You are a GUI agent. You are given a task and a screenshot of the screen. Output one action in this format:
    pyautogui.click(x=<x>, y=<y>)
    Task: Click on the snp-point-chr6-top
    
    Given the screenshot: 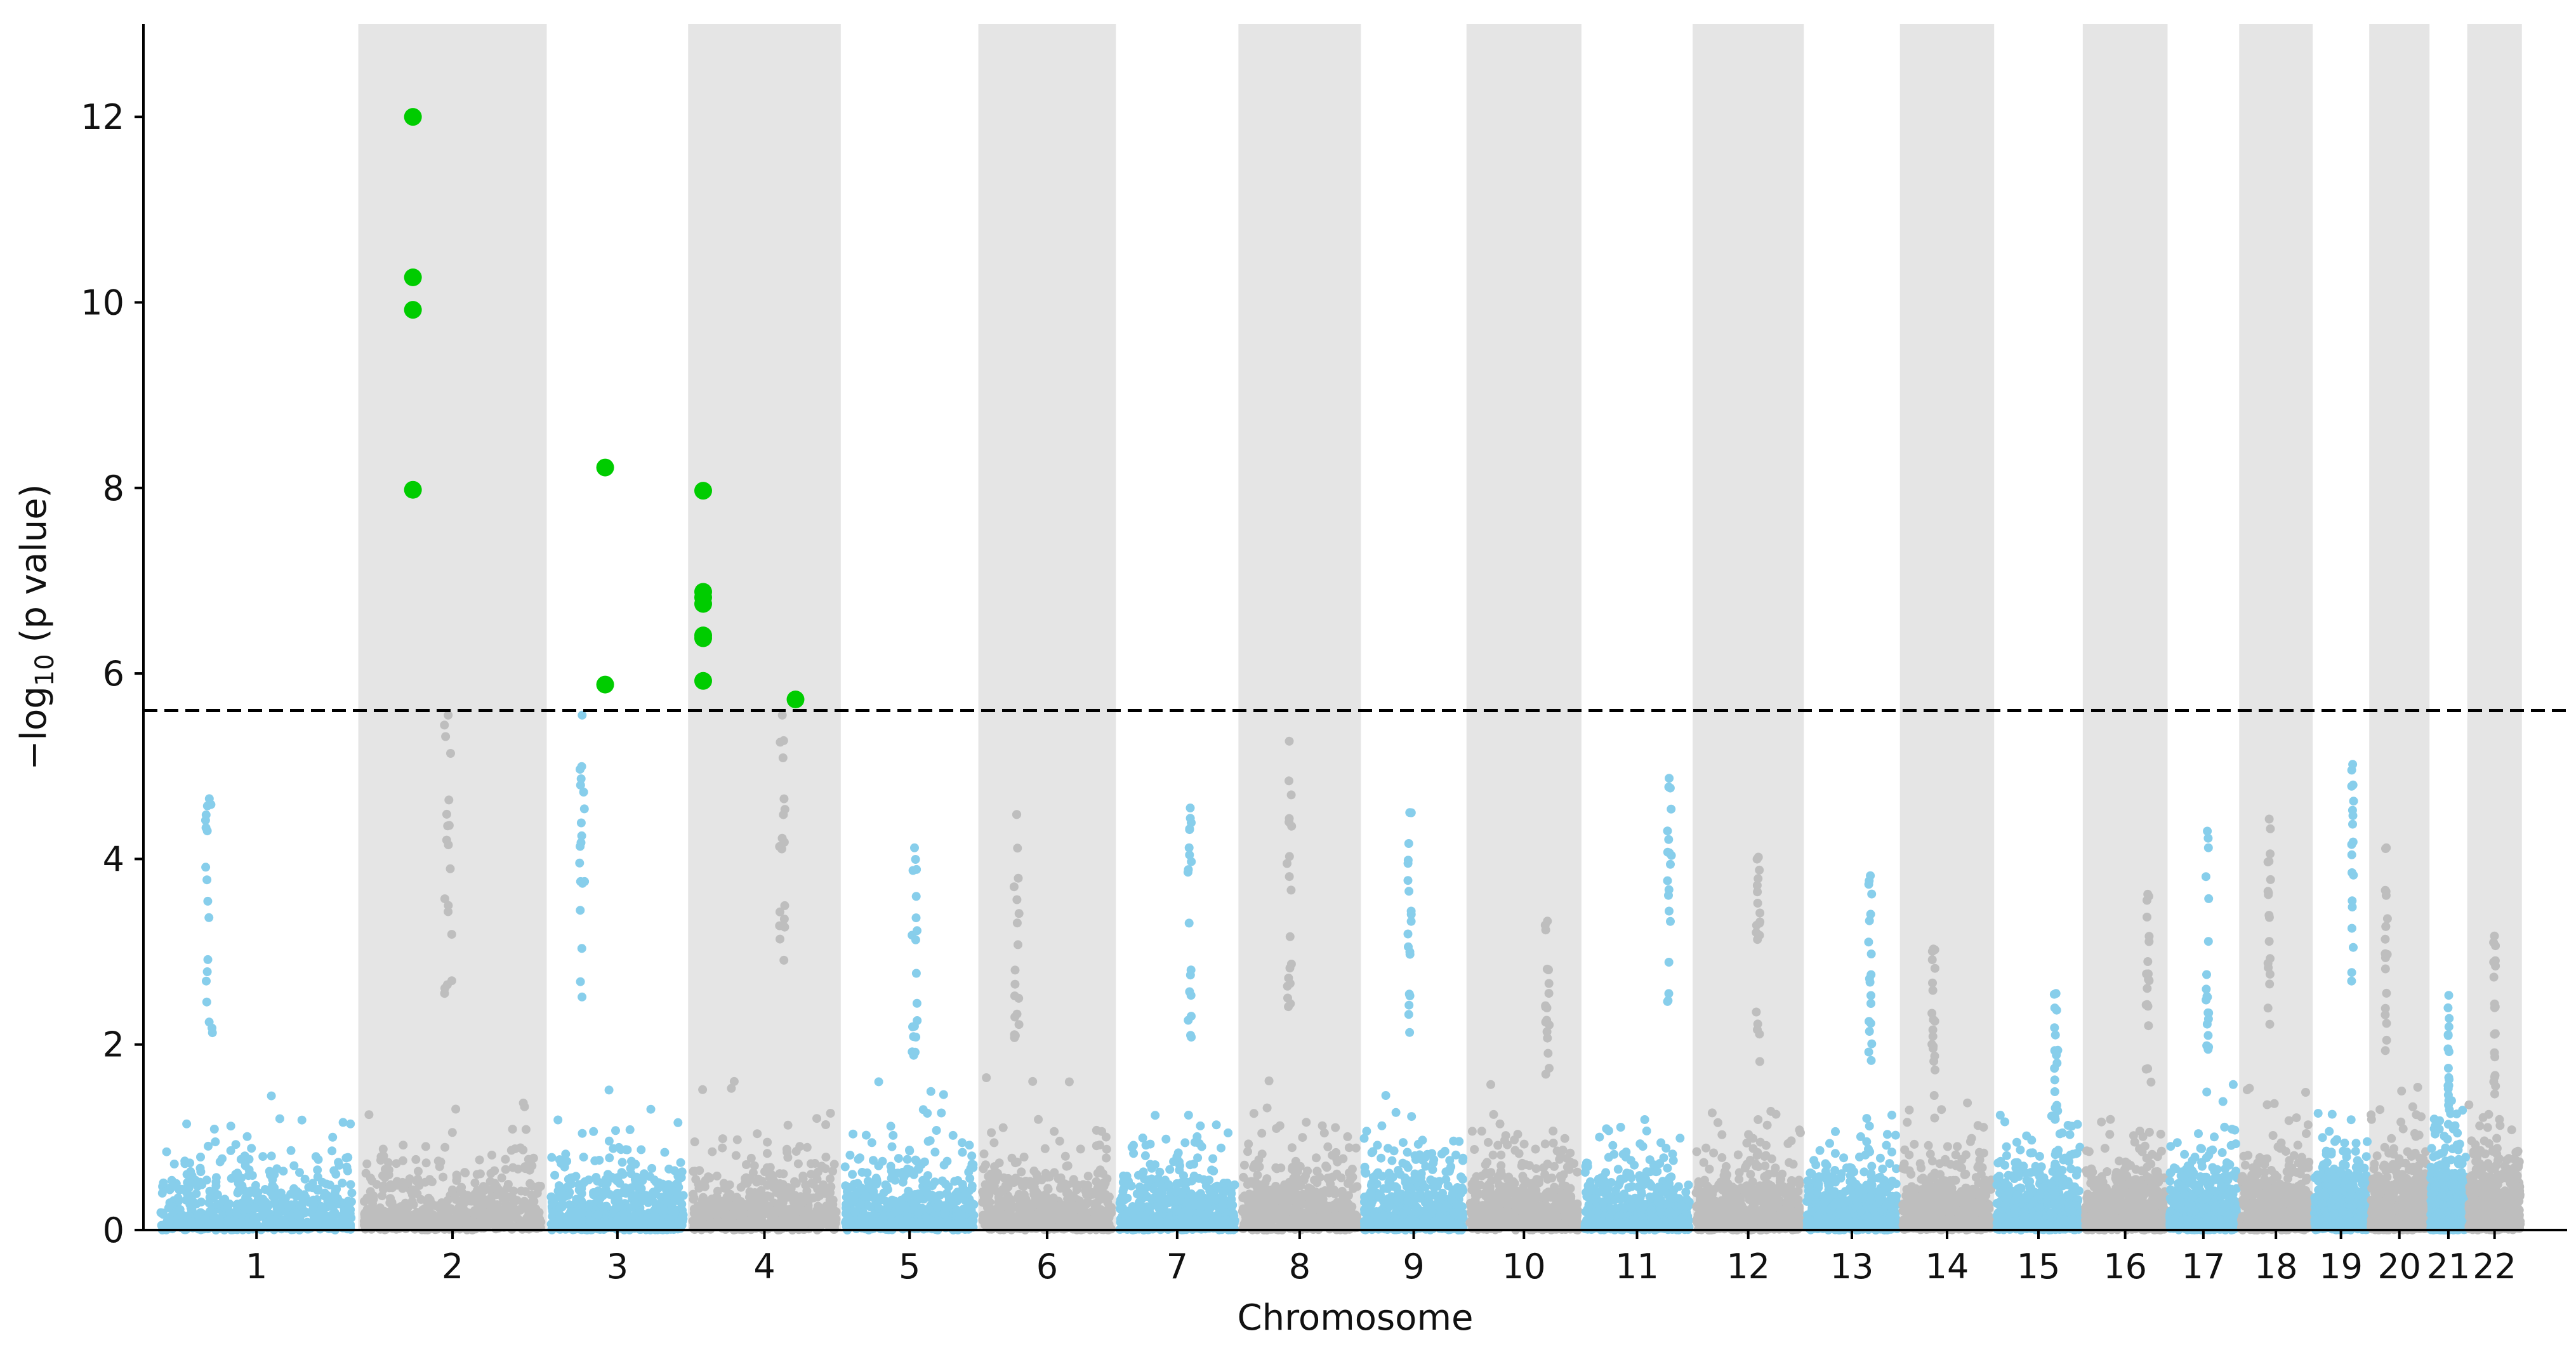 What is the action you would take?
    pyautogui.click(x=1017, y=814)
    